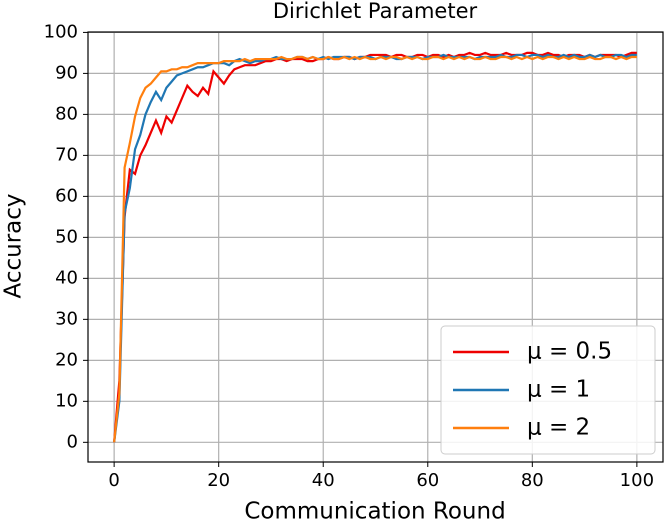  Describe the element at coordinates (66, 400) in the screenshot. I see `y-tick-label: 10` at that location.